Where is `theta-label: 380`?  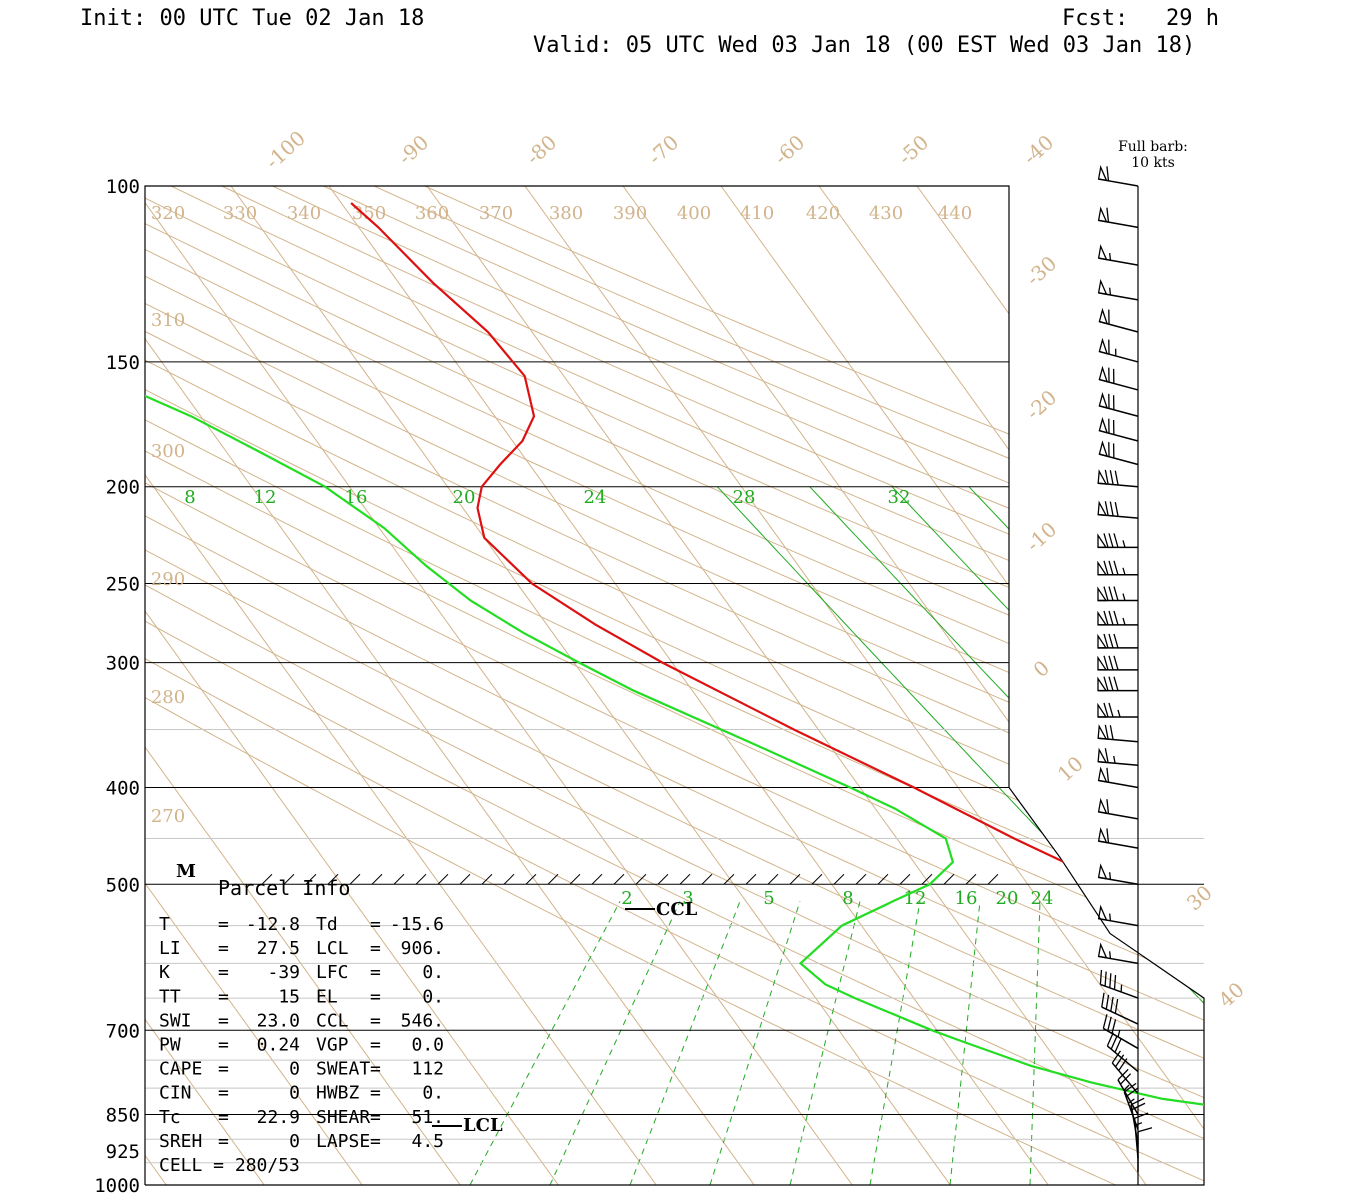 theta-label: 380 is located at coordinates (566, 213).